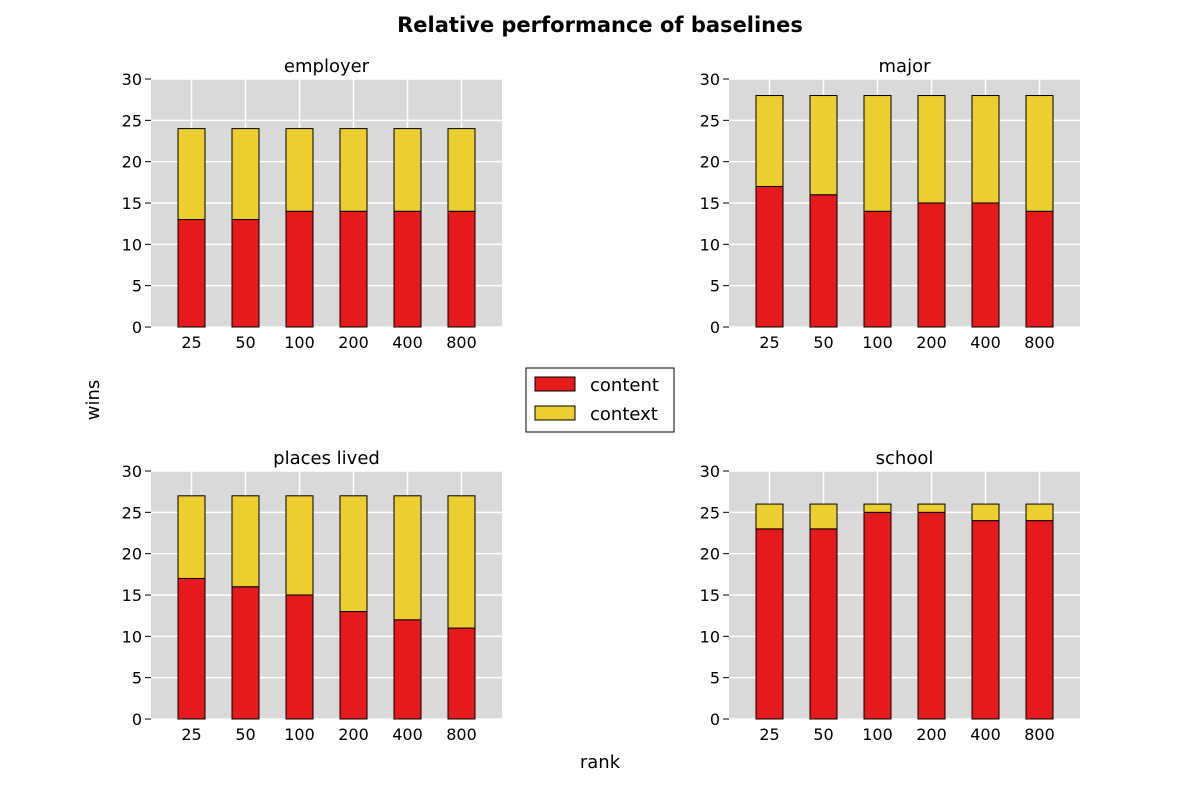 Image resolution: width=1200 pixels, height=800 pixels. What do you see at coordinates (555, 413) in the screenshot?
I see `legend-swatch-context` at bounding box center [555, 413].